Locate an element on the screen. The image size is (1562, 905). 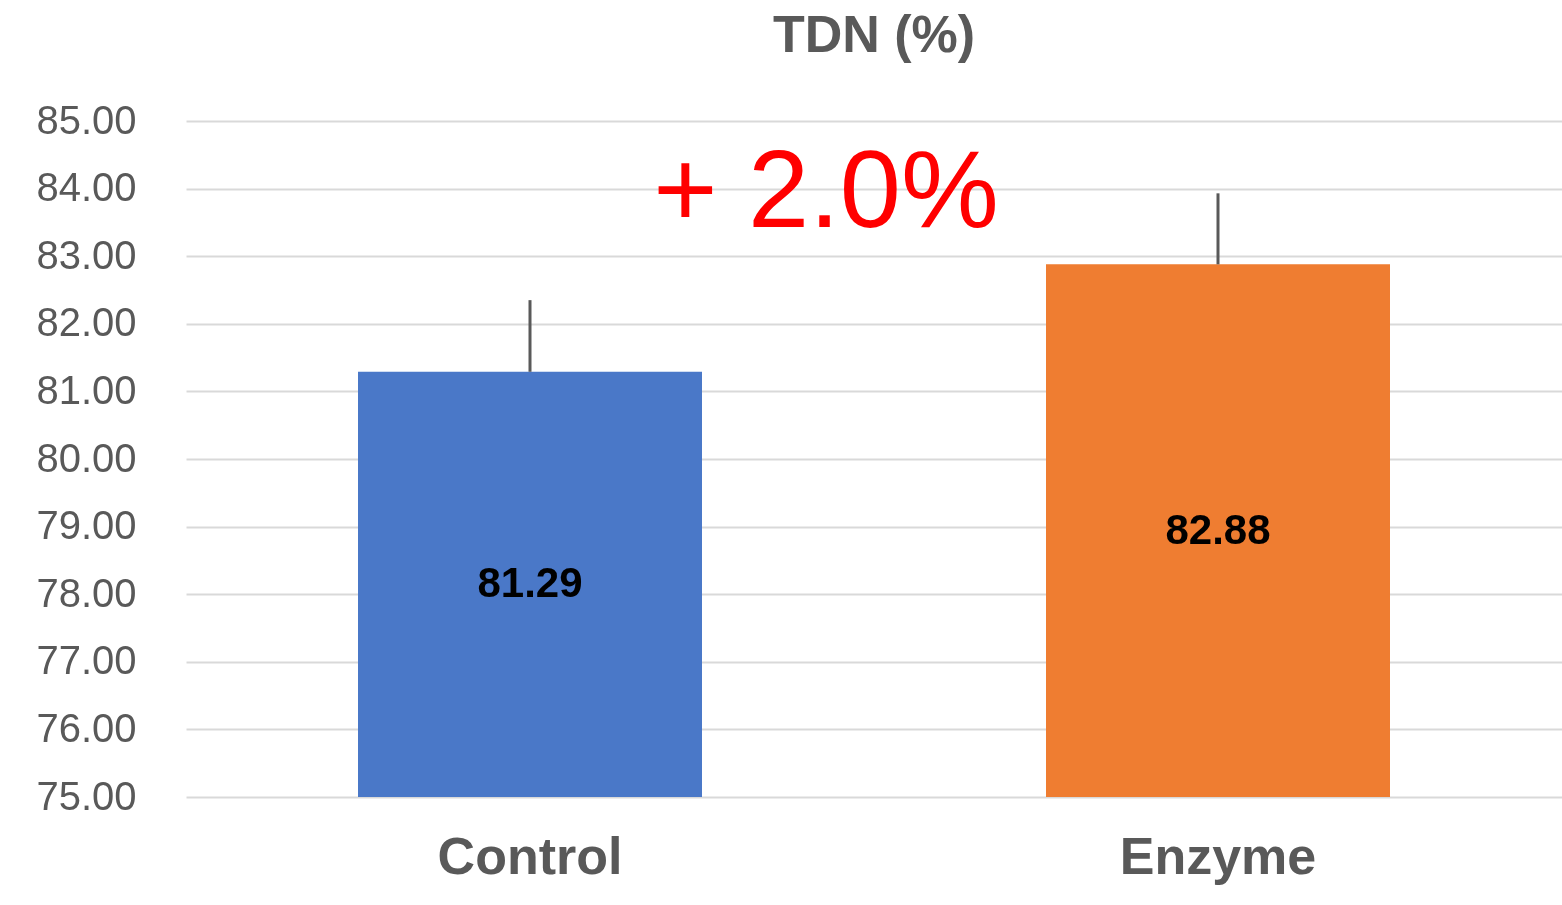
y-tick-label: 81.00 is located at coordinates (86, 389).